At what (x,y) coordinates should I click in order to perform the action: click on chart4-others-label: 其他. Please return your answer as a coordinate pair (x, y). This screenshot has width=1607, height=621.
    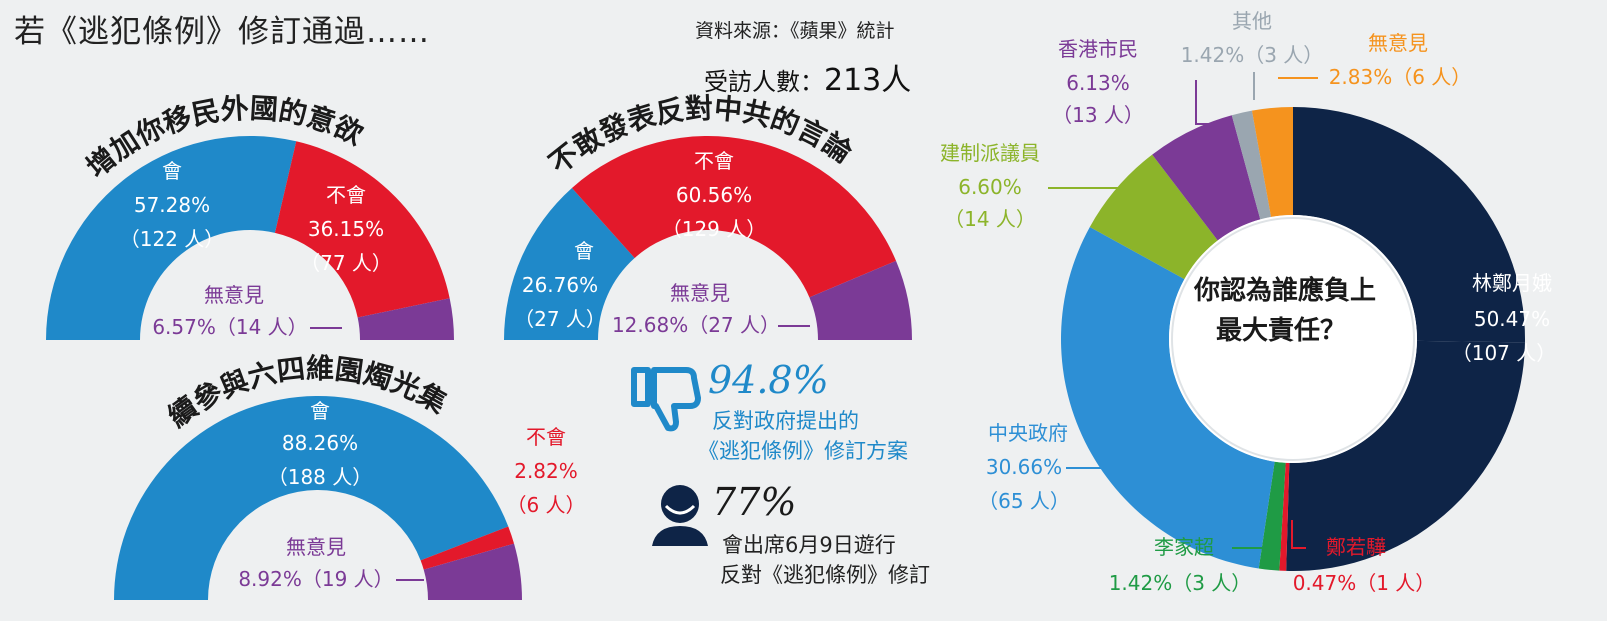
    Looking at the image, I should click on (1252, 21).